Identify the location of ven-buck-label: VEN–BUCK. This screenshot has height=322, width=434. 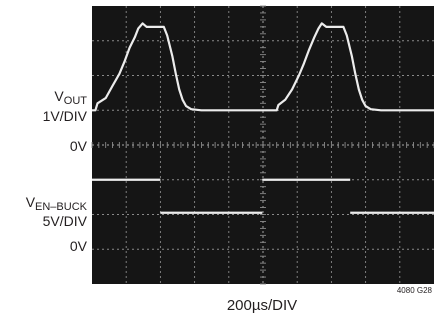
(57, 203).